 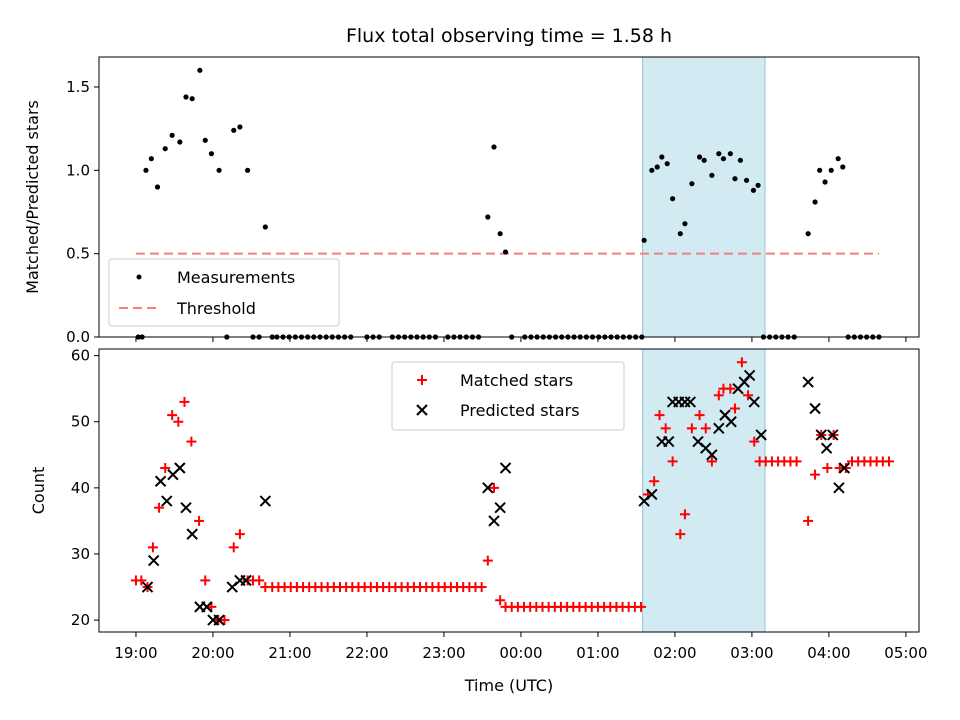 I want to click on x-axis-label: Time (UTC), so click(x=508, y=685).